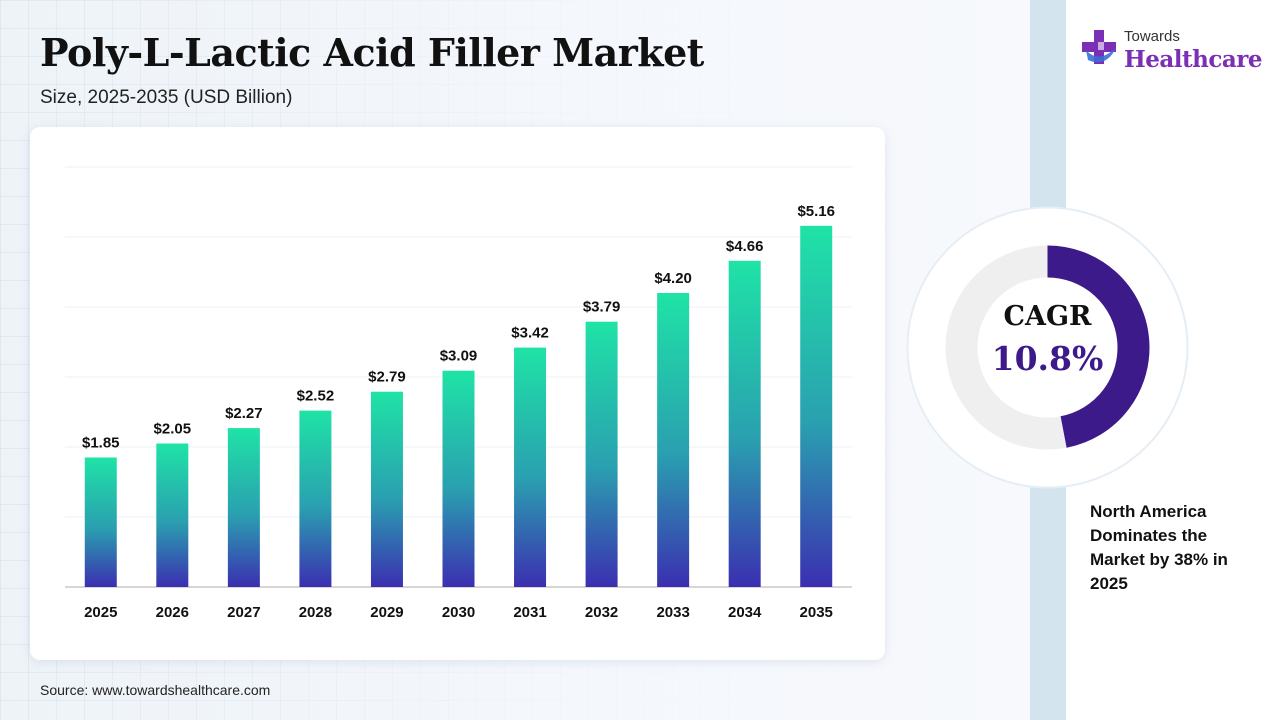 The width and height of the screenshot is (1280, 720). What do you see at coordinates (1152, 36) in the screenshot?
I see `brand-name-line1: Towards` at bounding box center [1152, 36].